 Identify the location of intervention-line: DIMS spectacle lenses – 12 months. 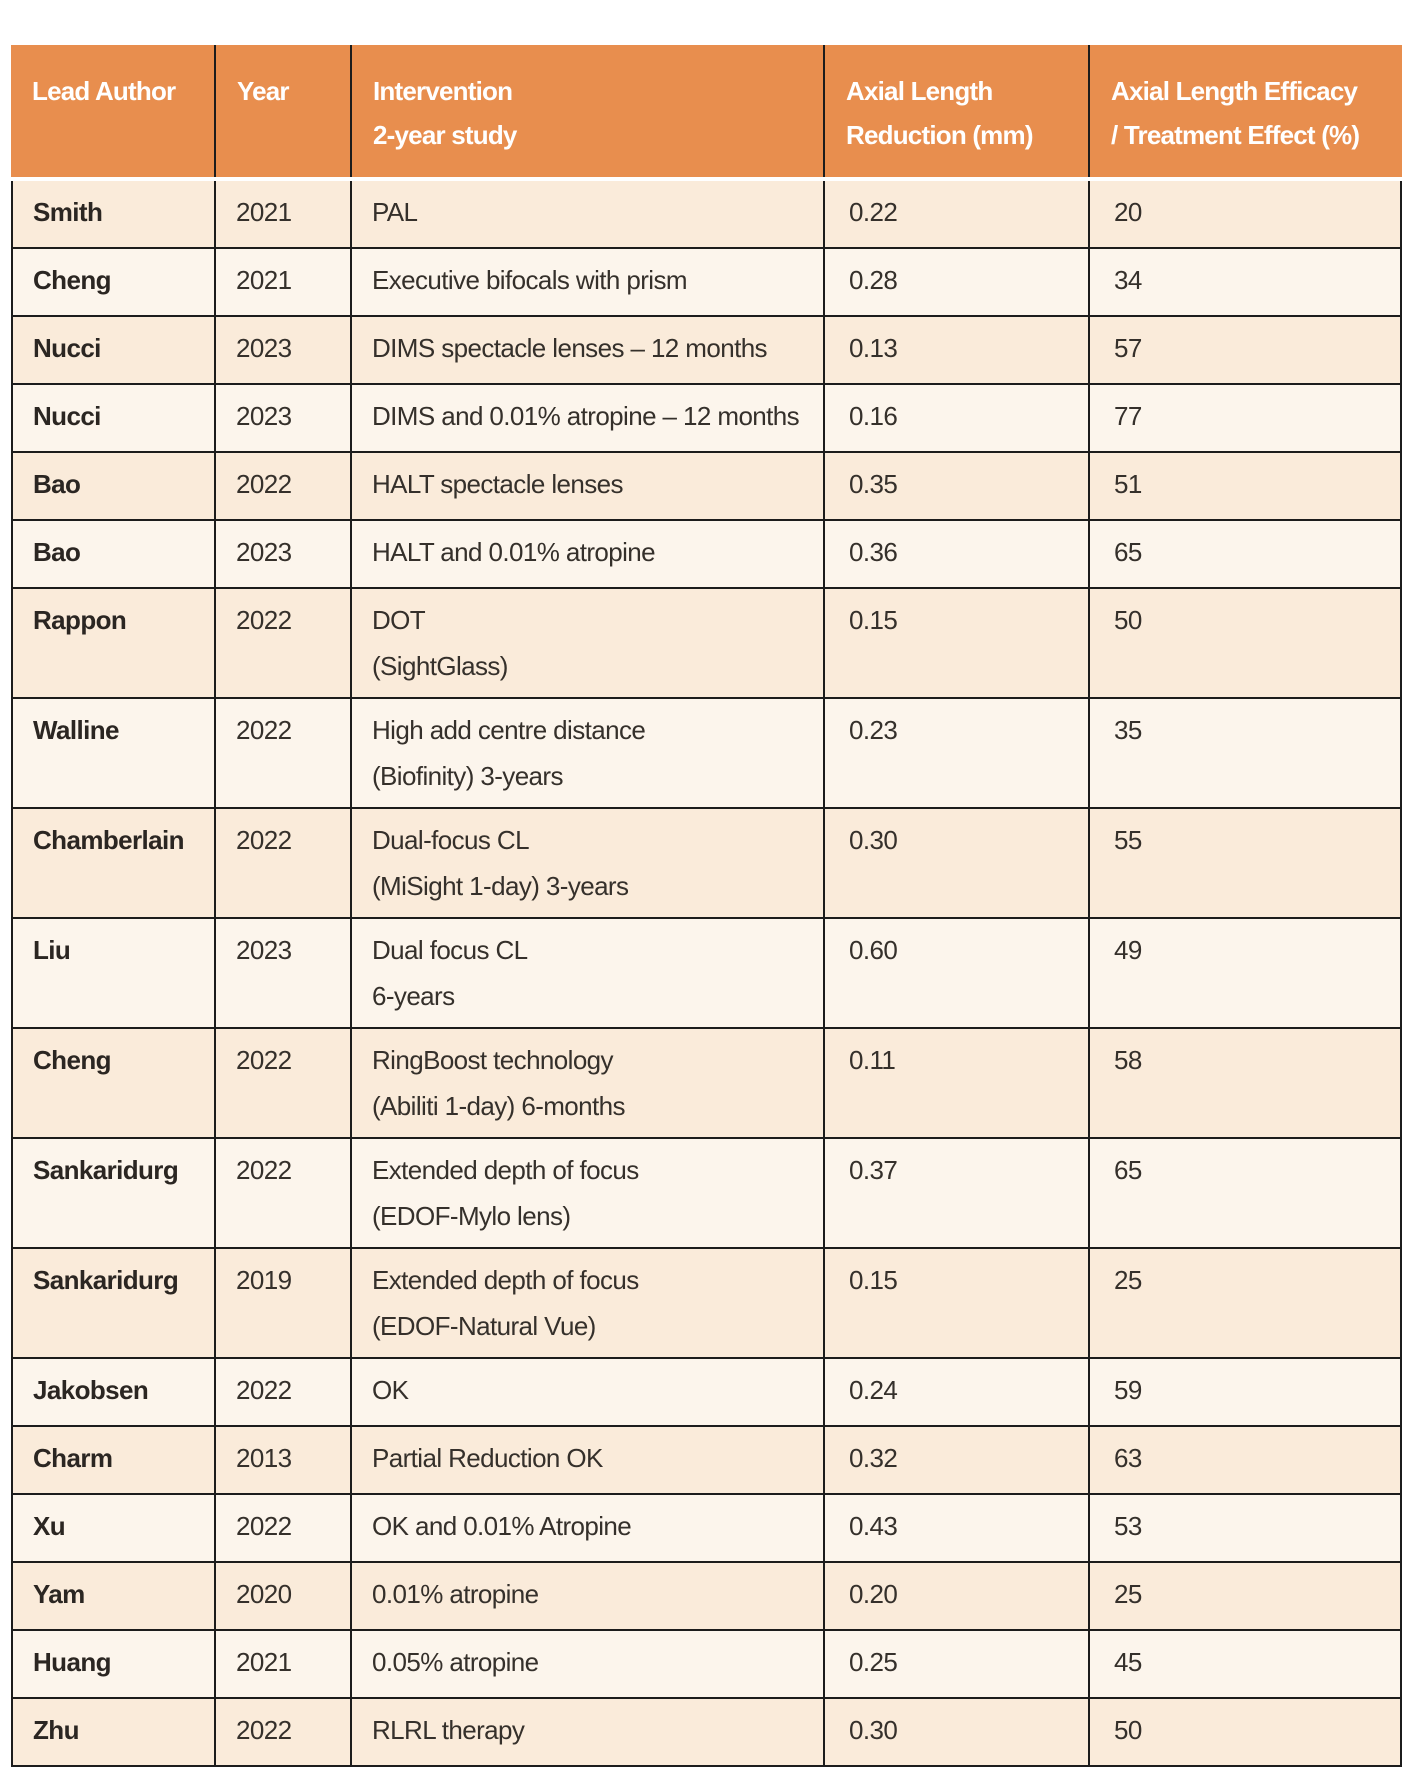
(570, 348).